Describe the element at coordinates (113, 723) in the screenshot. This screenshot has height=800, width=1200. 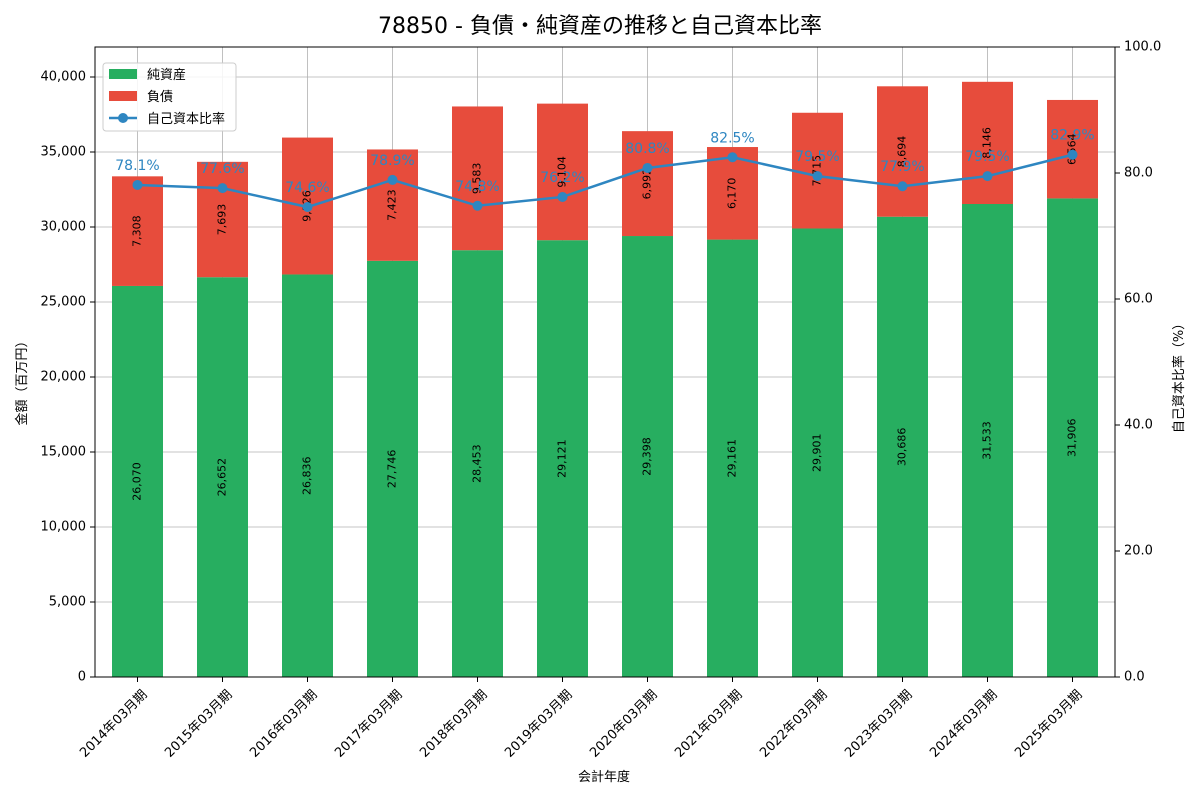
I see `x-tick-label-0: 2014年03月期` at that location.